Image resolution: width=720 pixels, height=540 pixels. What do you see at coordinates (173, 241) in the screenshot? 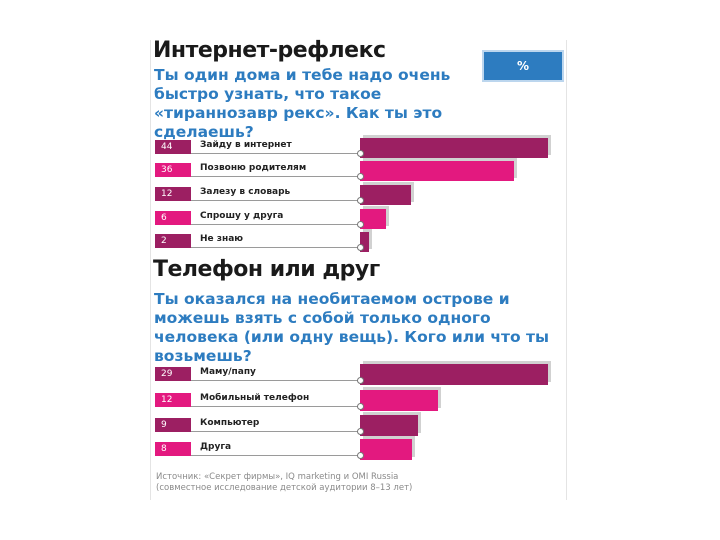
I see `value-label: 2` at bounding box center [173, 241].